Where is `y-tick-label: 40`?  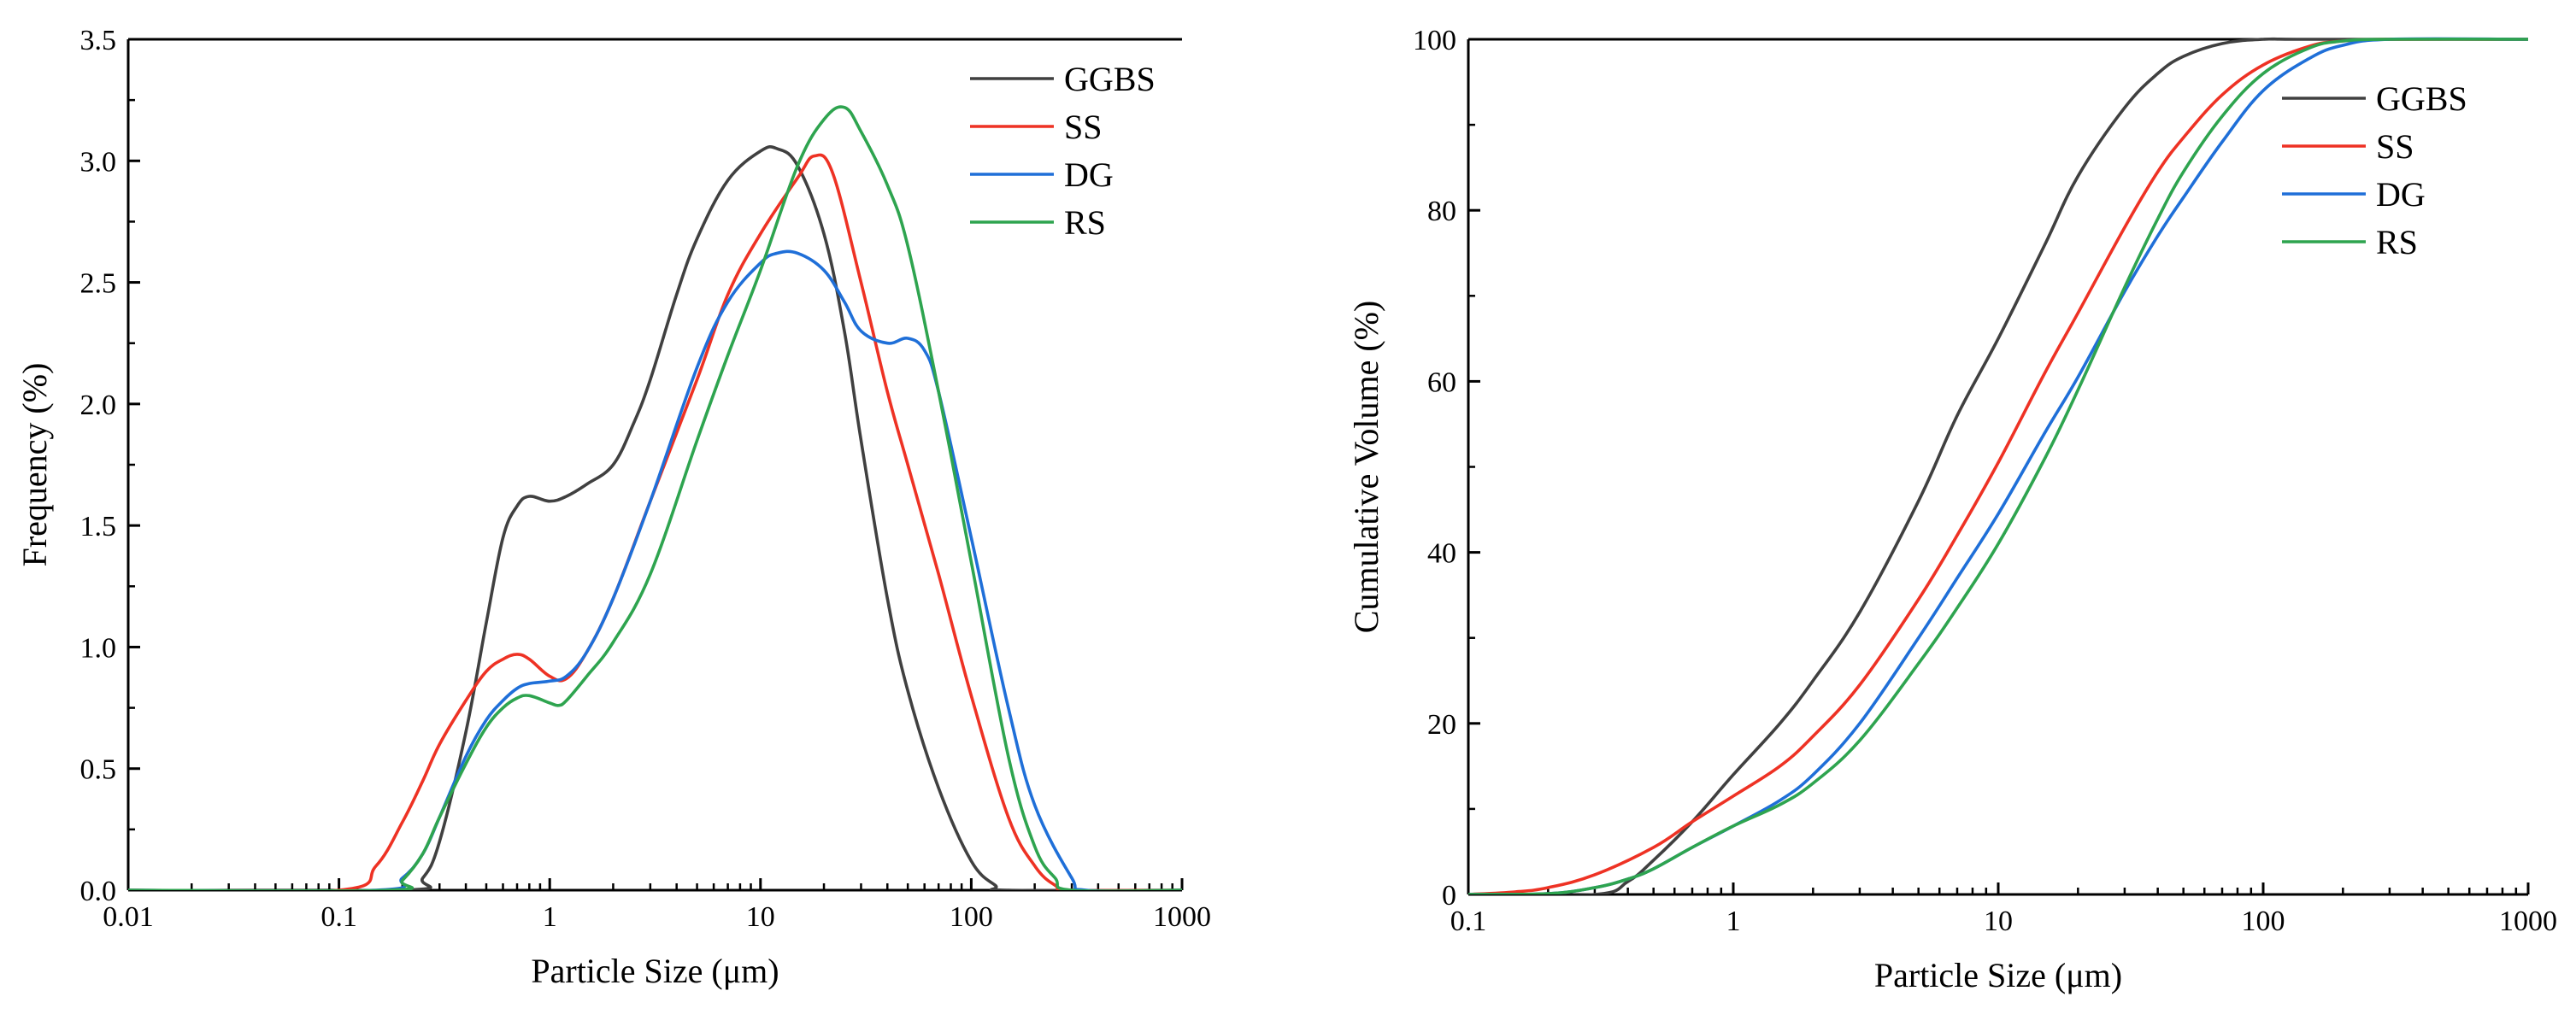
y-tick-label: 40 is located at coordinates (1441, 554).